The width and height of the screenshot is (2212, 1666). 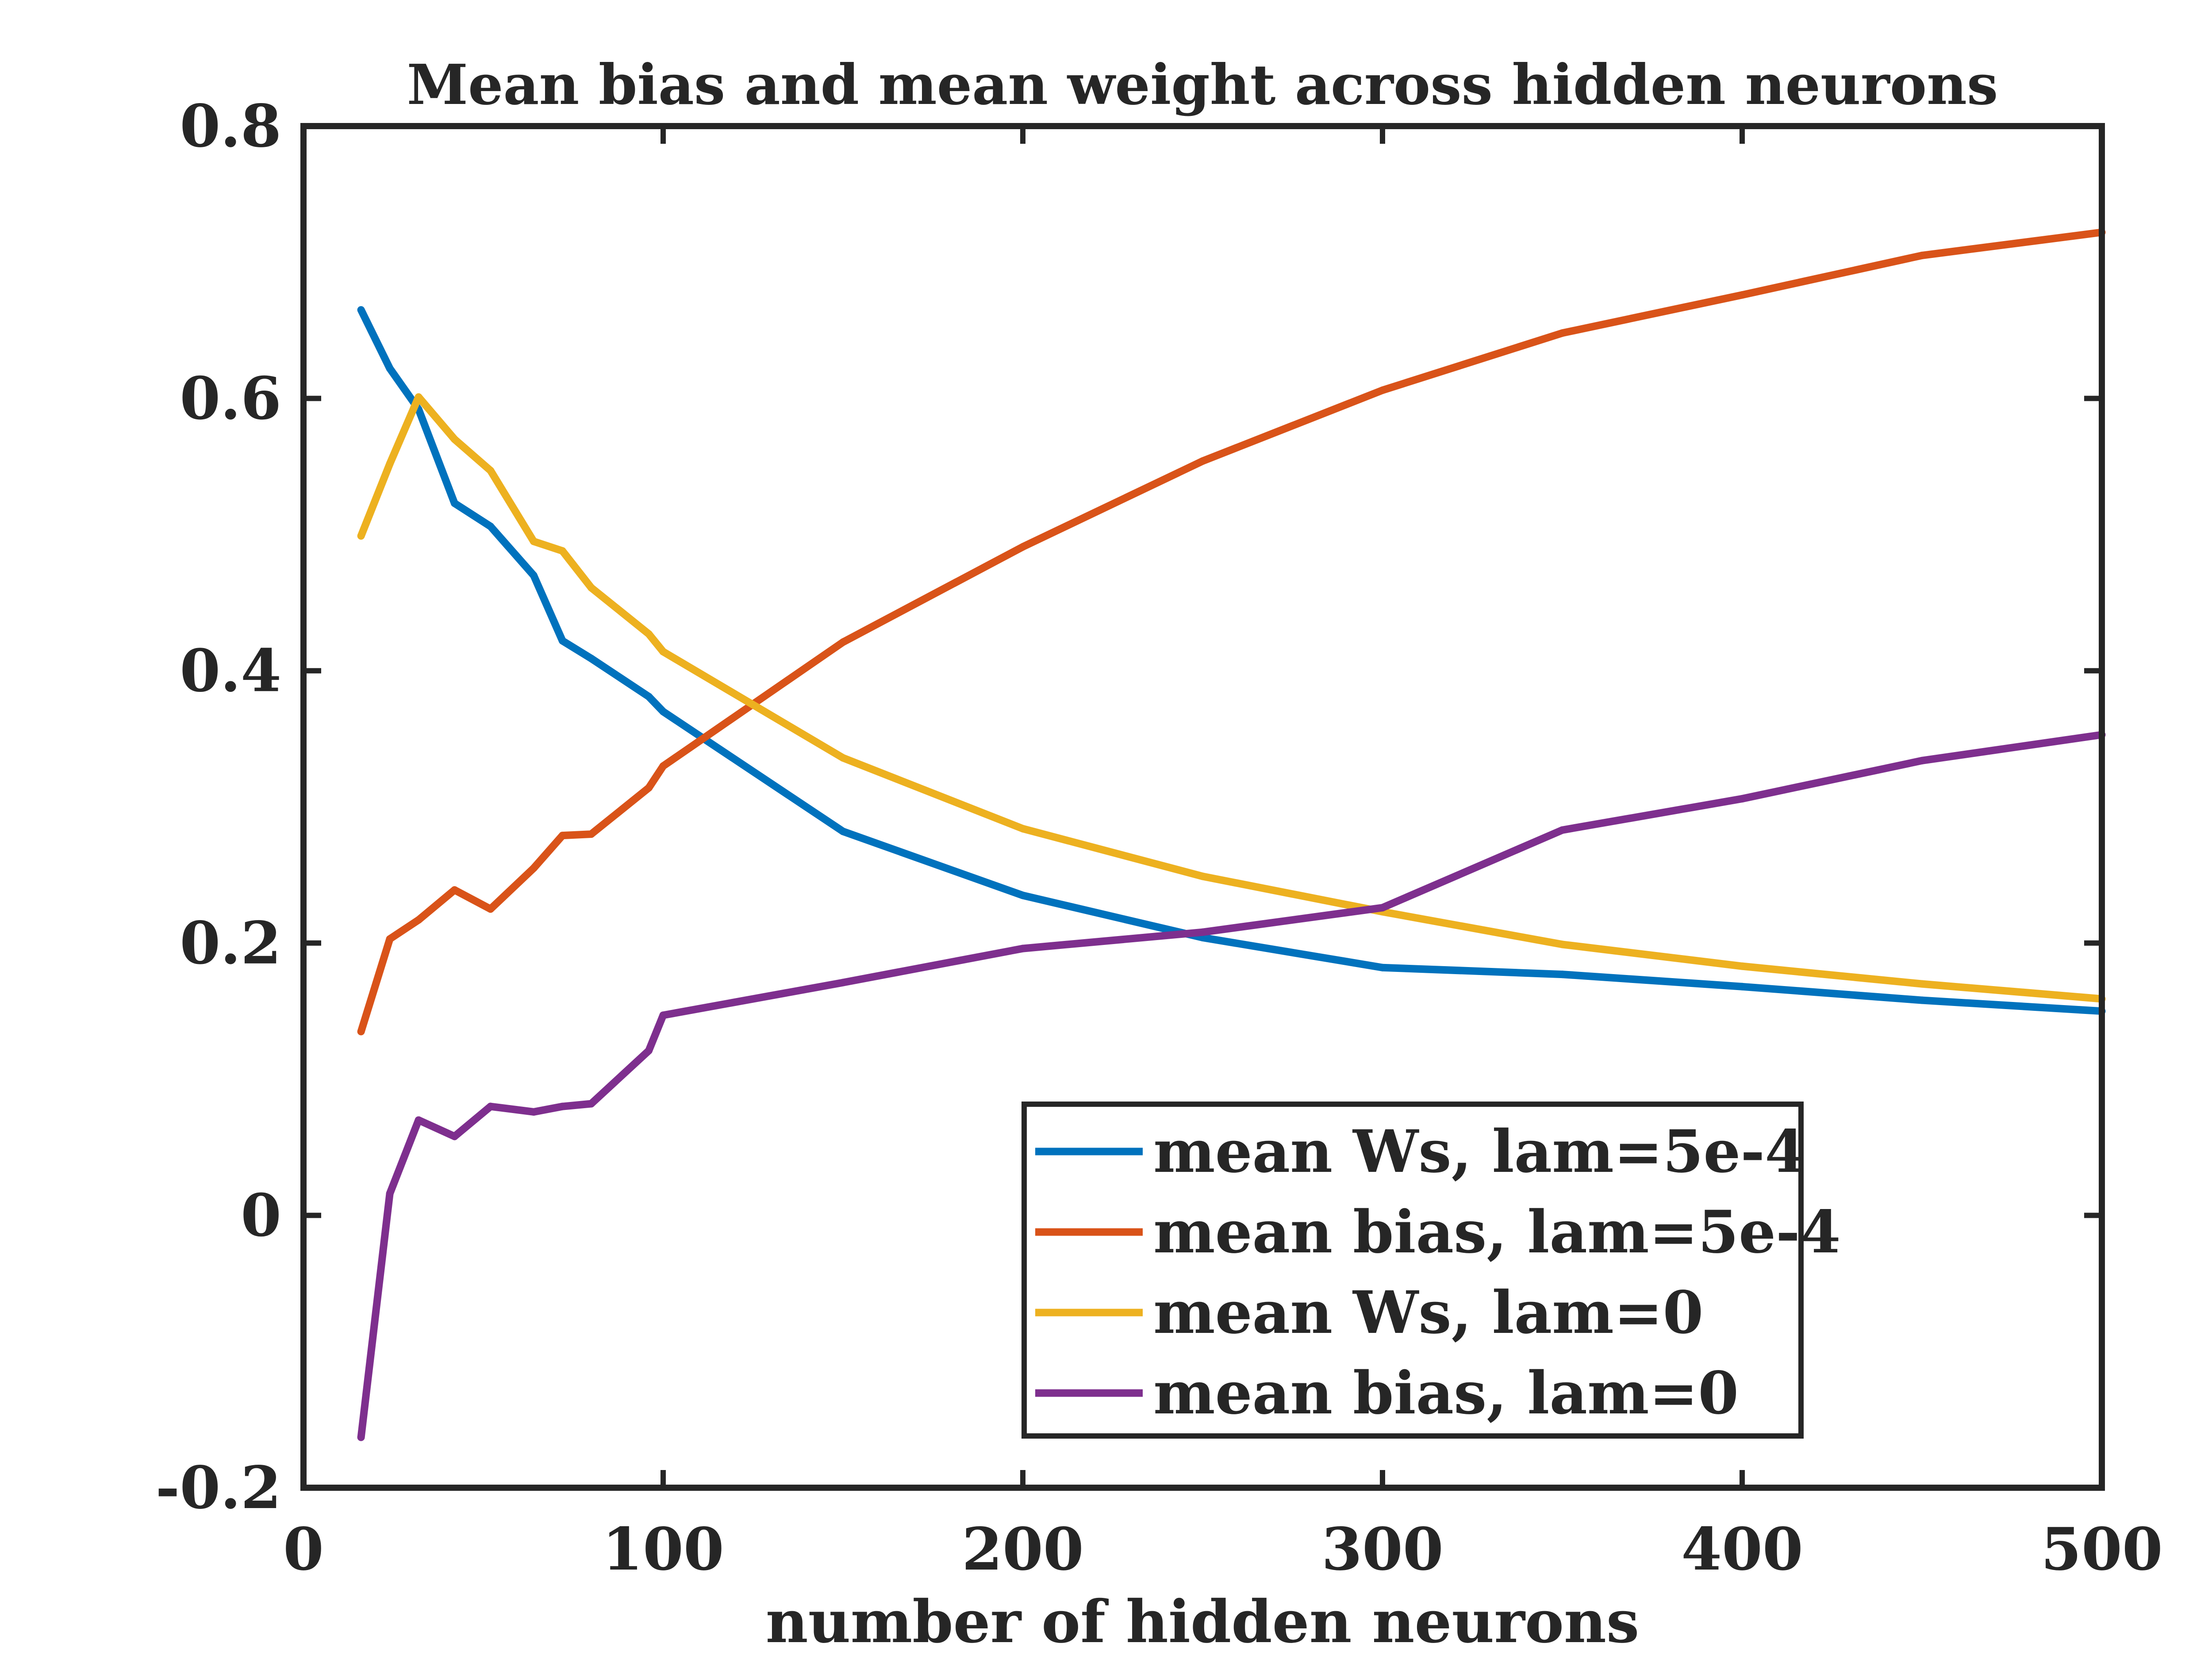 What do you see at coordinates (219, 1488) in the screenshot?
I see `y-tick-label: -0.2` at bounding box center [219, 1488].